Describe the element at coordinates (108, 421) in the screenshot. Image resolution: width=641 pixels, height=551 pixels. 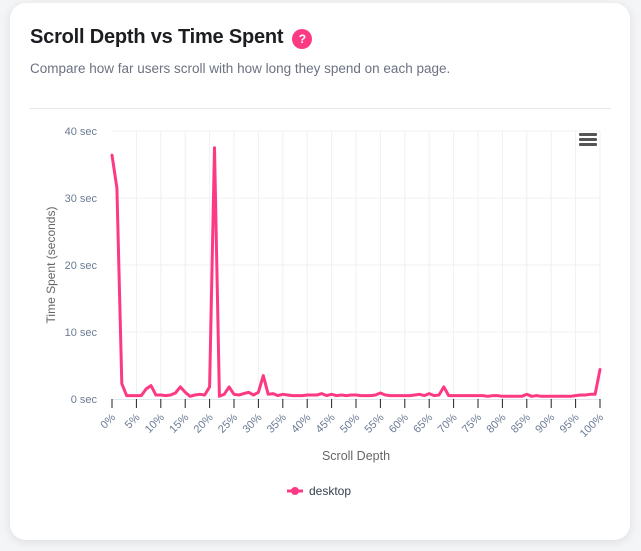
I see `x-tick-label: 0%` at that location.